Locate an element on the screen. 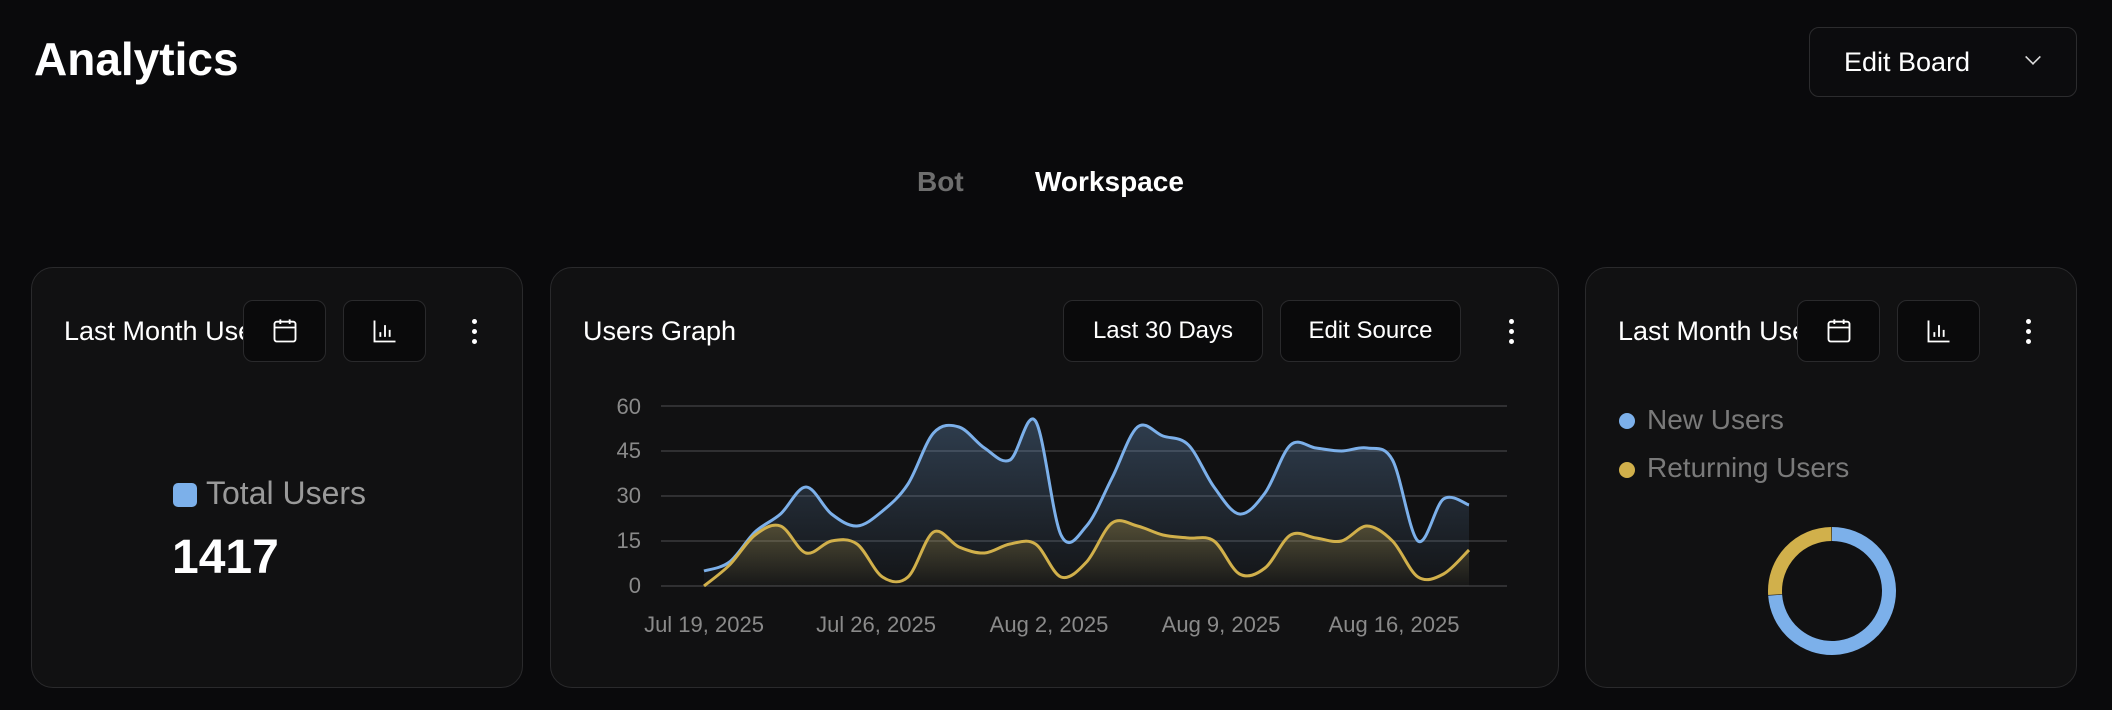 The width and height of the screenshot is (2112, 710). x-tick: Jul 26, 2025 is located at coordinates (876, 624).